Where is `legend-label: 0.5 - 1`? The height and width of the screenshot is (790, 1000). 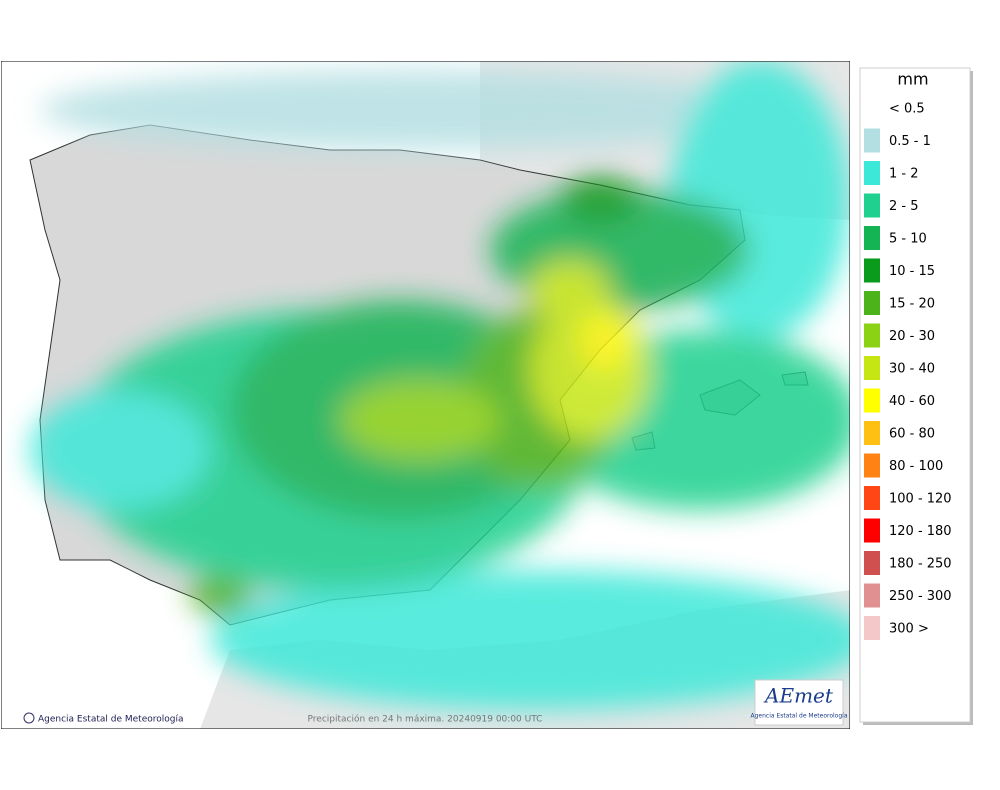
legend-label: 0.5 - 1 is located at coordinates (910, 141).